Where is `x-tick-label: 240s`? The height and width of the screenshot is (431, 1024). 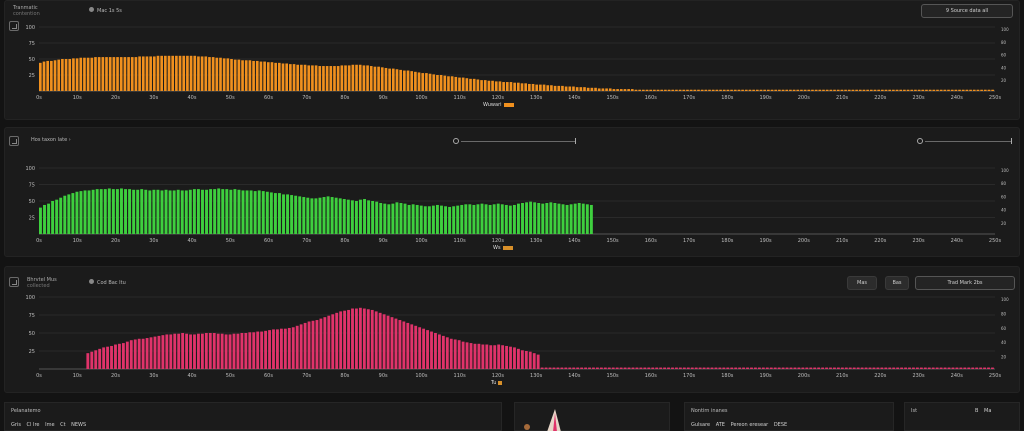 x-tick-label: 240s is located at coordinates (957, 241).